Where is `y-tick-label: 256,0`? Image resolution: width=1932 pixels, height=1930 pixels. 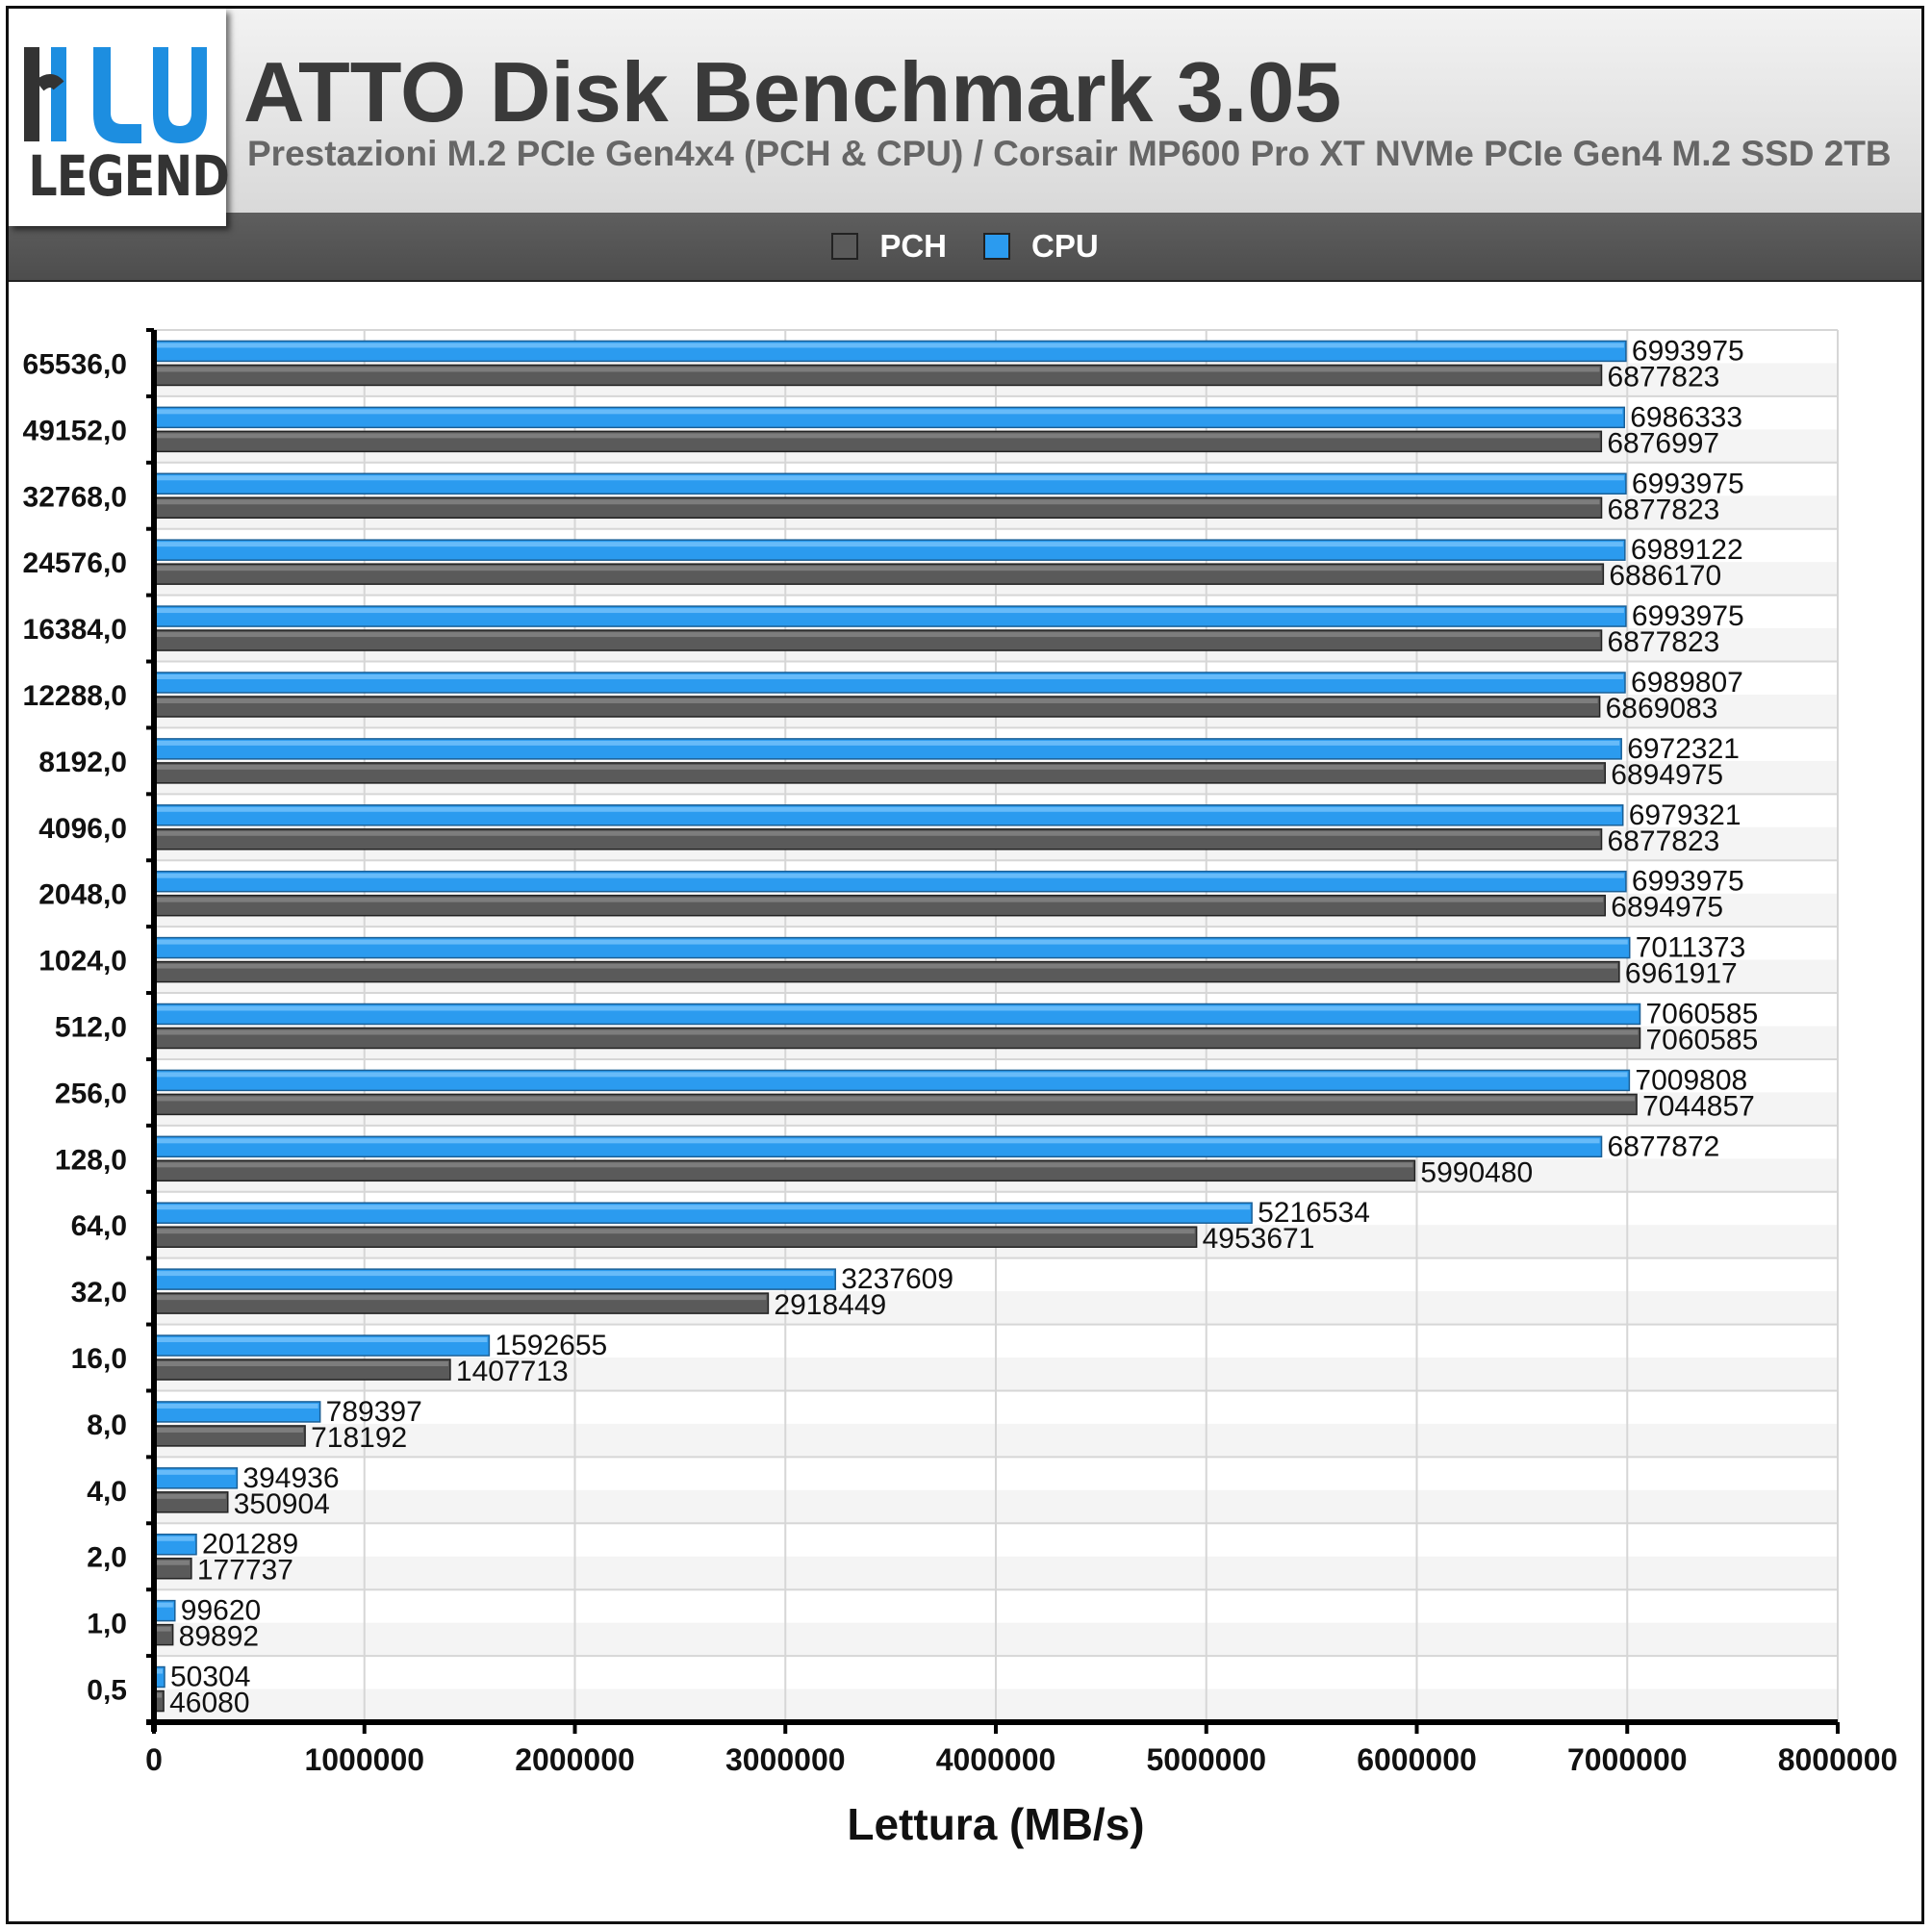 y-tick-label: 256,0 is located at coordinates (91, 1094).